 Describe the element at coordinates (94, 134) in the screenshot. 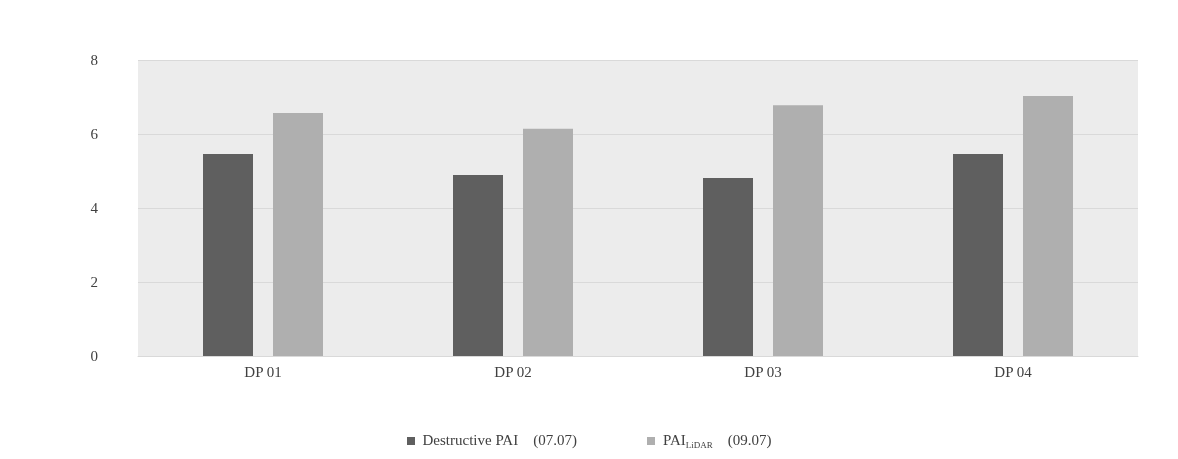

I see `y-tick-label: 6` at that location.